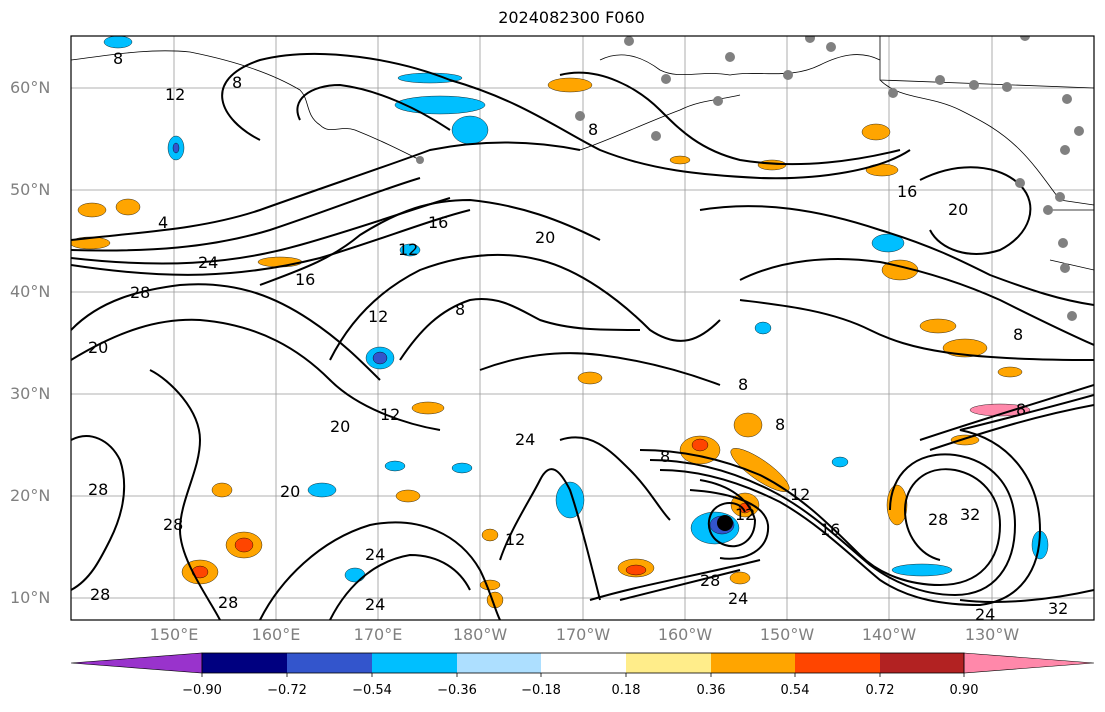  I want to click on lon-label: 130°W, so click(992, 634).